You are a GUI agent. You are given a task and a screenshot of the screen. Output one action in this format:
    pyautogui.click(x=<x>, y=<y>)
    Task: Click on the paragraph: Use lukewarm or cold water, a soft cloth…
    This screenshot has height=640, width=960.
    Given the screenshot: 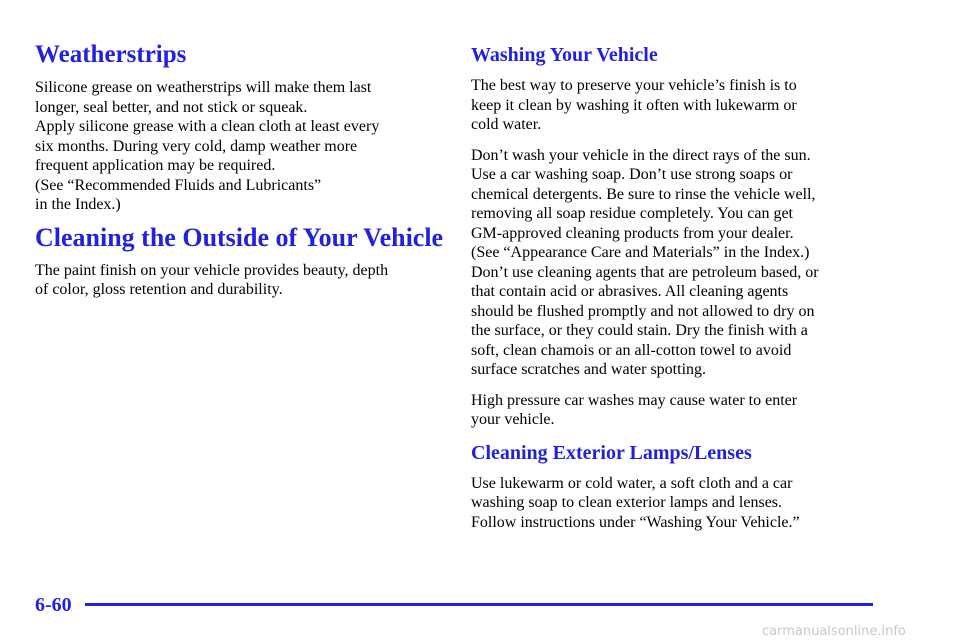 What is the action you would take?
    pyautogui.click(x=681, y=503)
    